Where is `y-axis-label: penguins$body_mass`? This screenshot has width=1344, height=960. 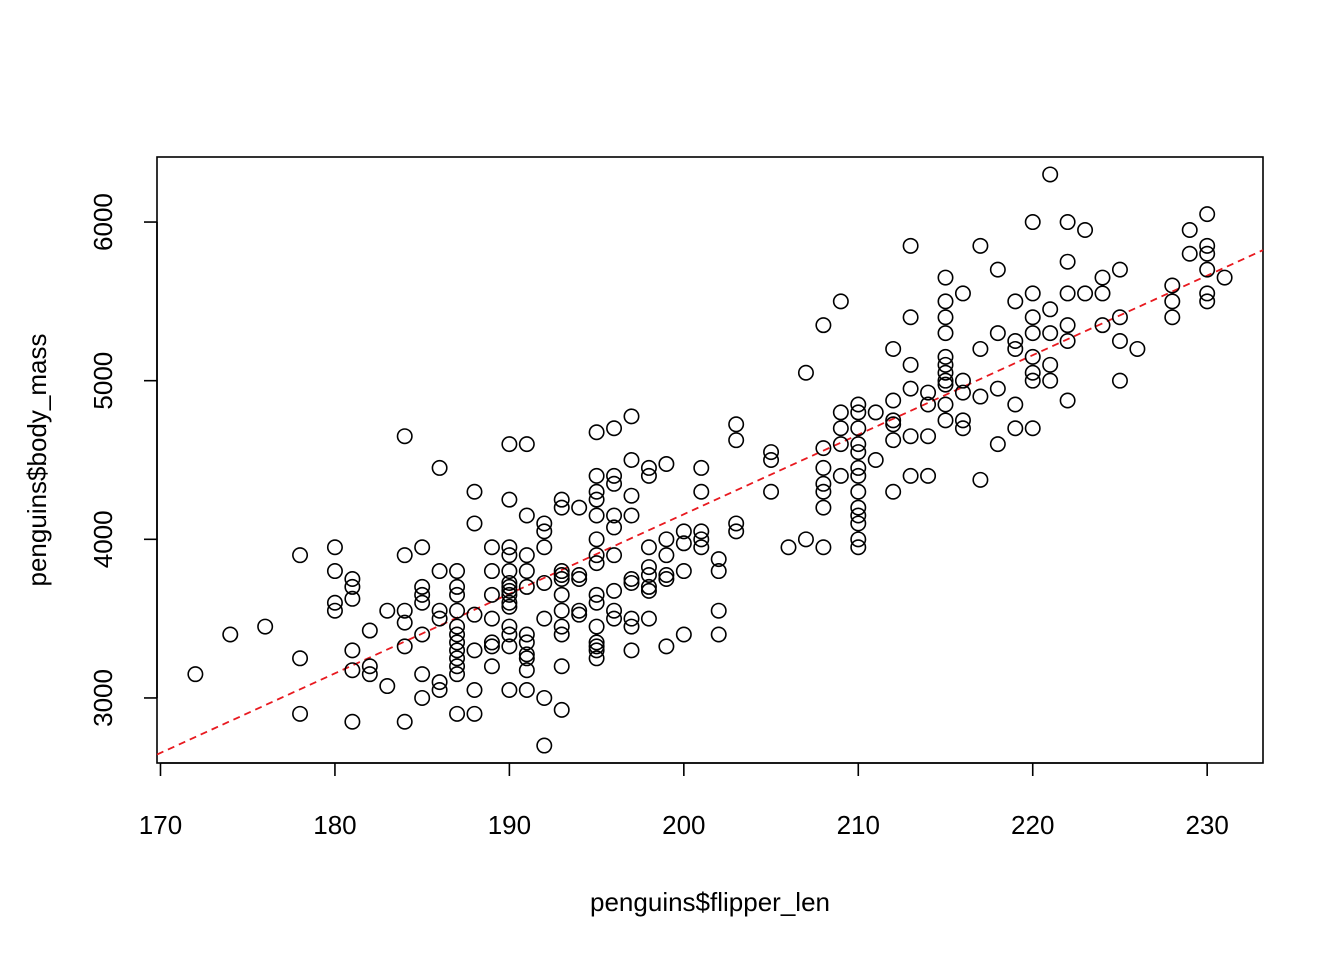 y-axis-label: penguins$body_mass is located at coordinates (37, 460).